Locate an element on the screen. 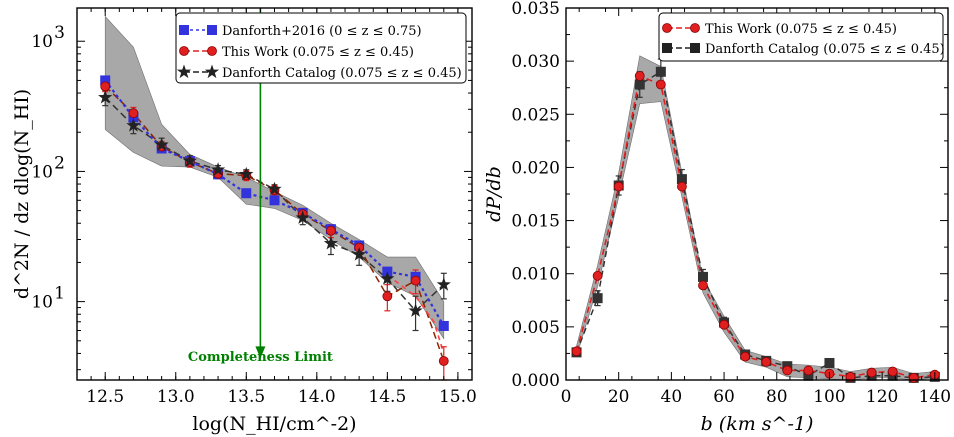 This screenshot has height=437, width=954. x-tick-label: 80 is located at coordinates (777, 397).